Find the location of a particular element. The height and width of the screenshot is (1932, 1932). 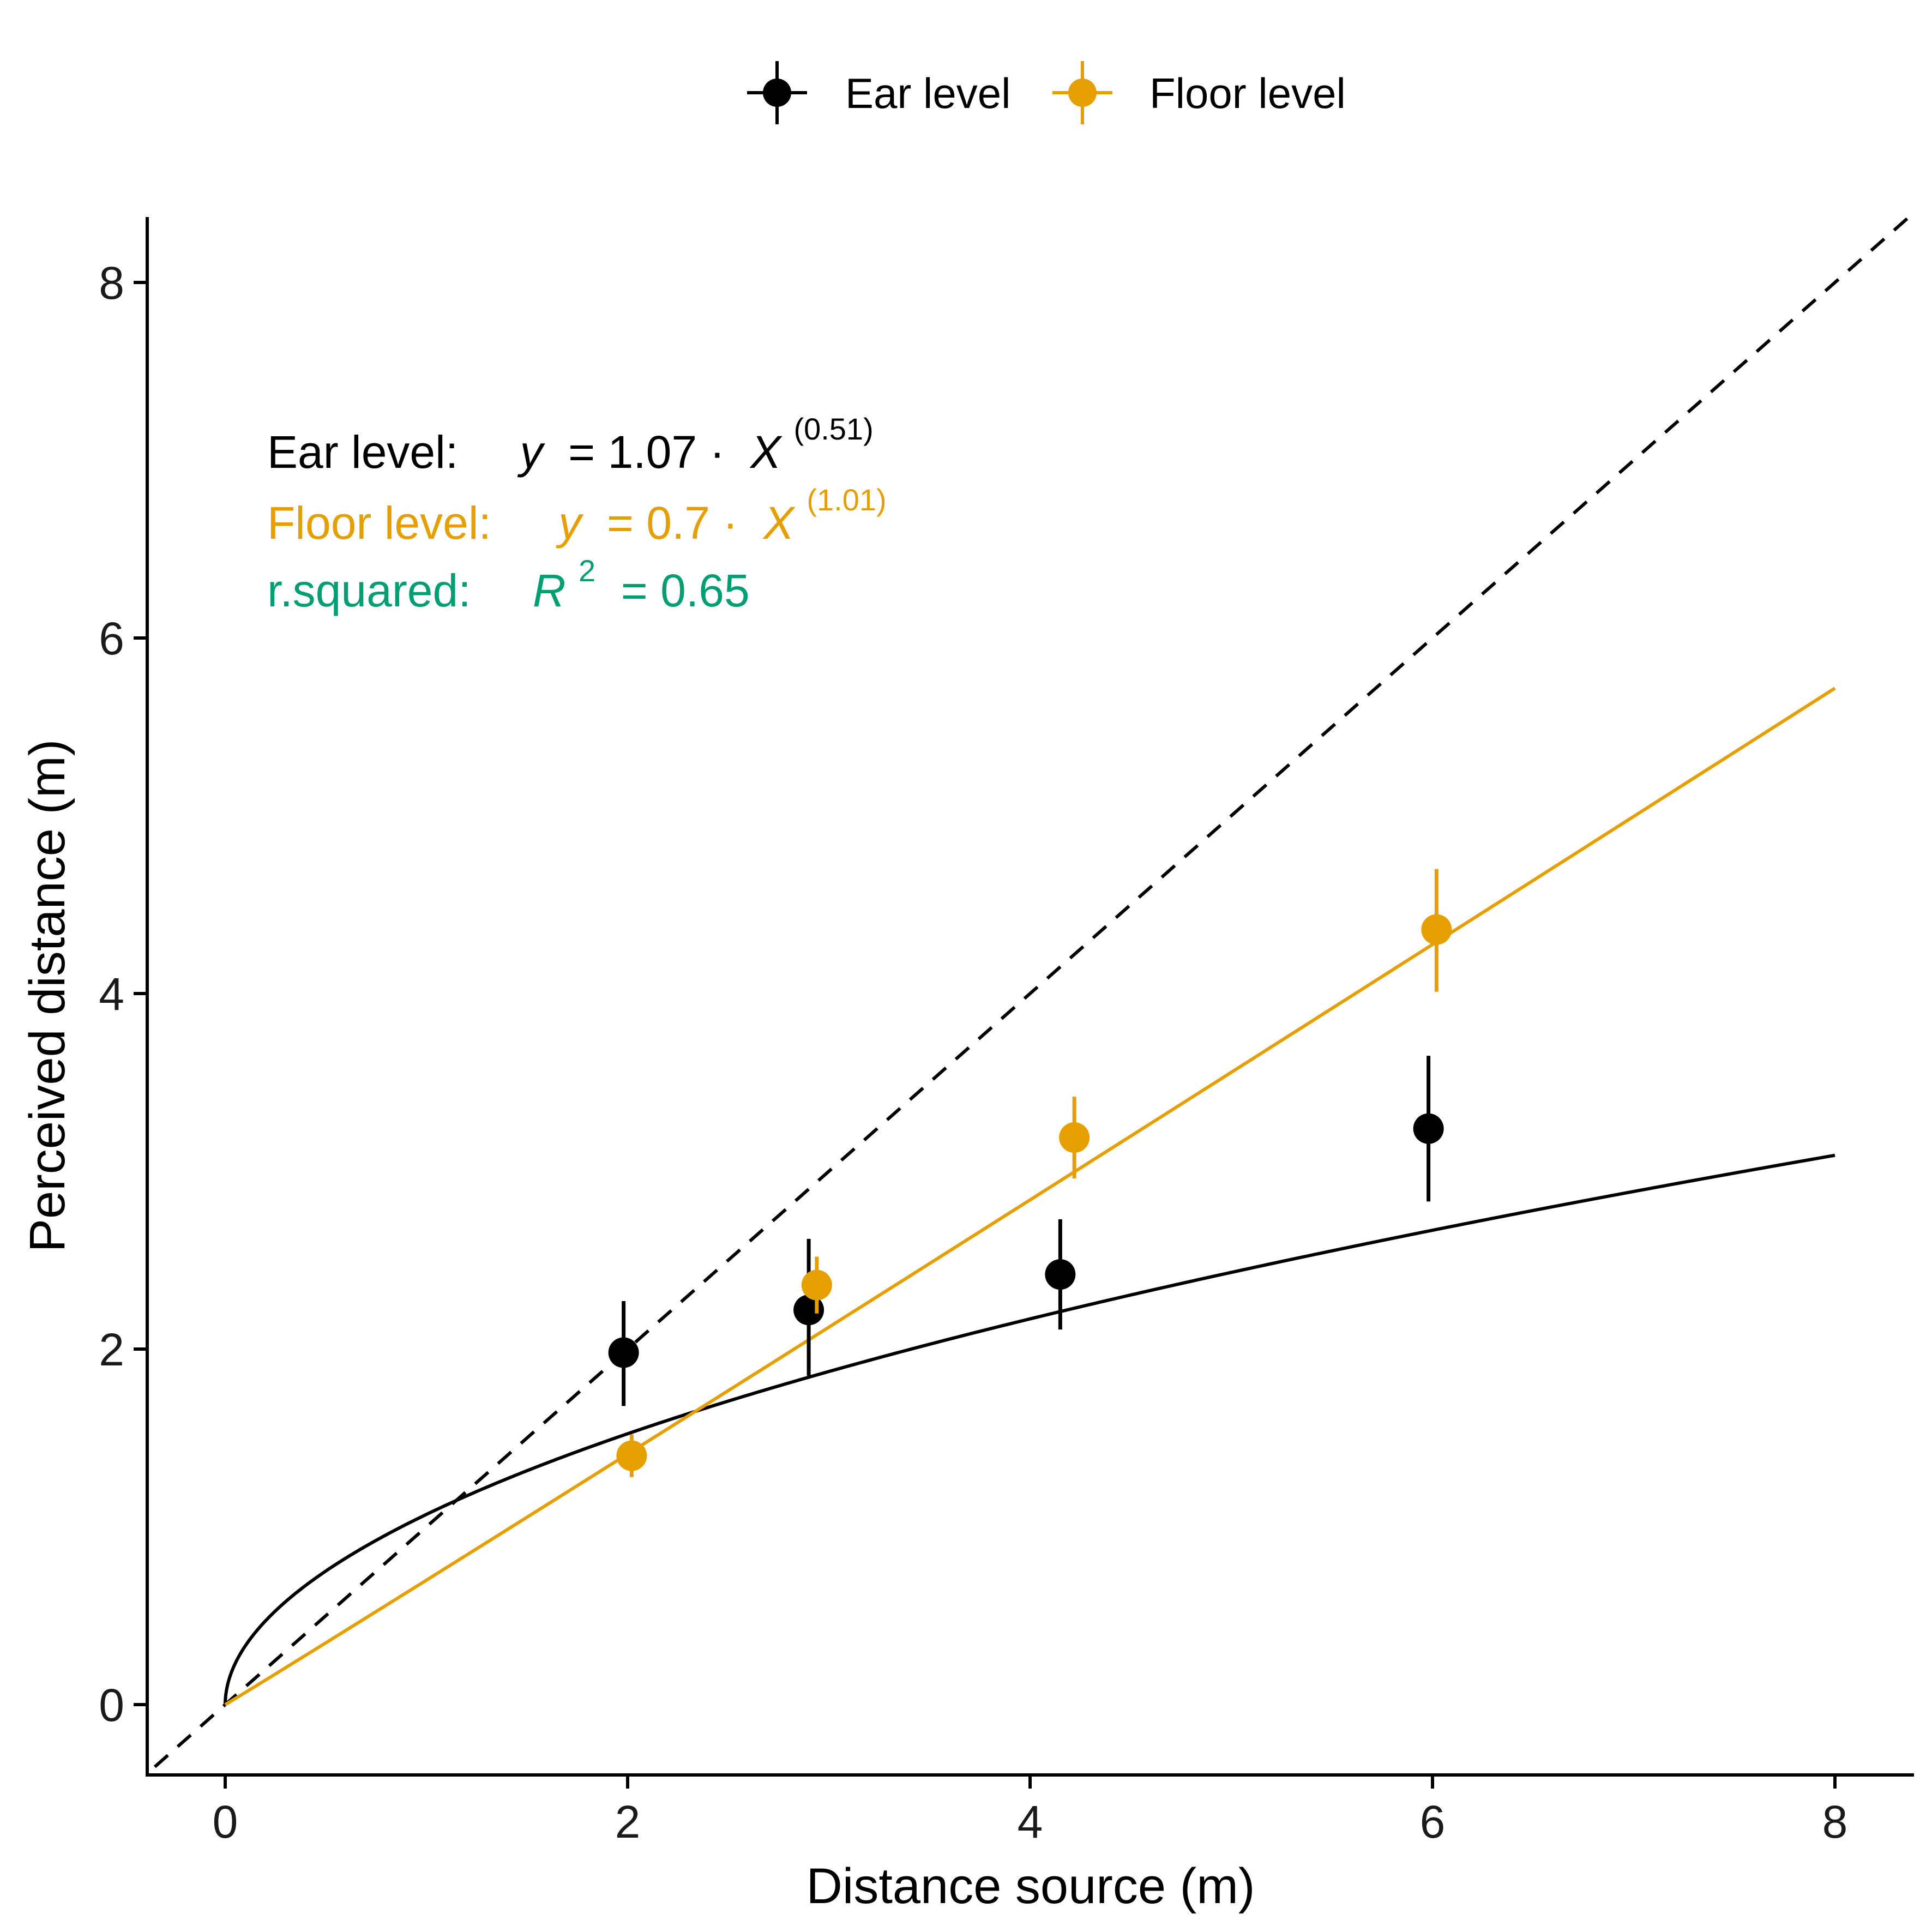

x-tick-label: 0 is located at coordinates (225, 1821).